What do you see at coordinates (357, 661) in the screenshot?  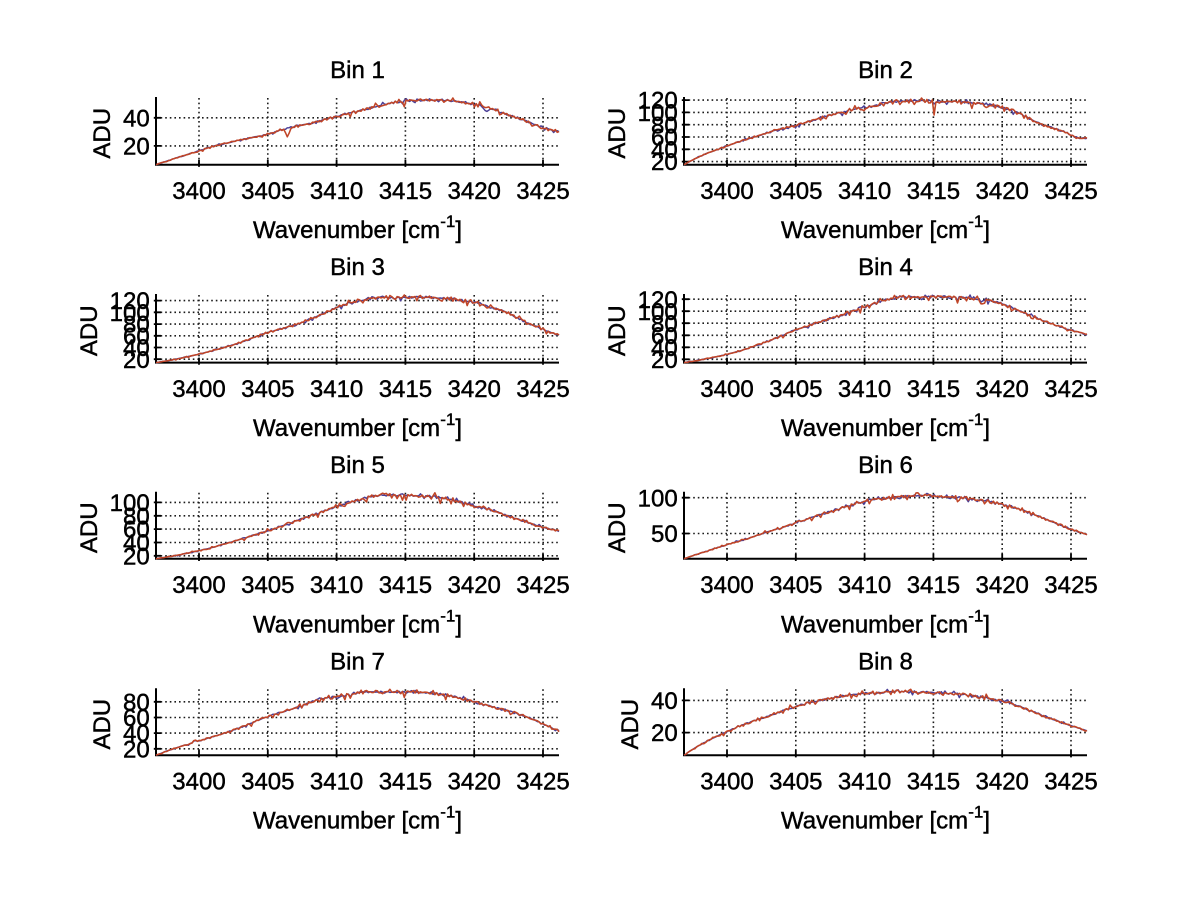 I see `svg-text: Bin 7` at bounding box center [357, 661].